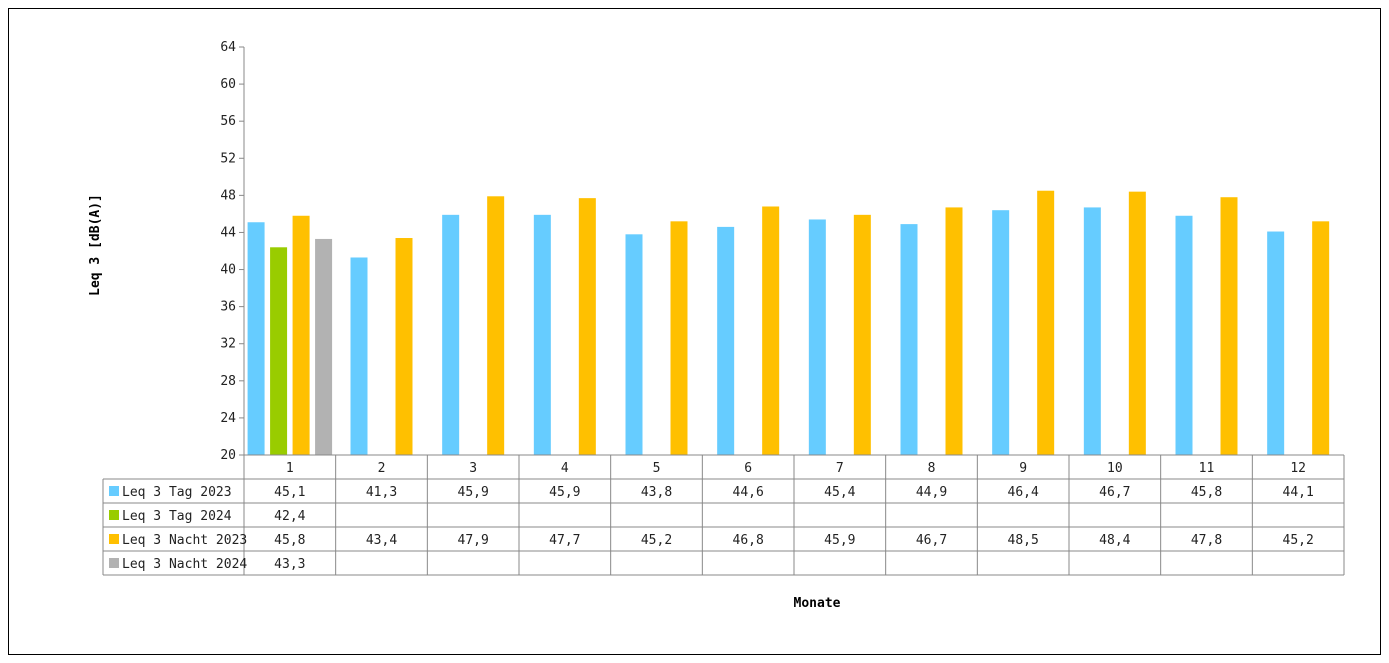 The image size is (1389, 663). Describe the element at coordinates (657, 468) in the screenshot. I see `x-tick-label: 5` at that location.